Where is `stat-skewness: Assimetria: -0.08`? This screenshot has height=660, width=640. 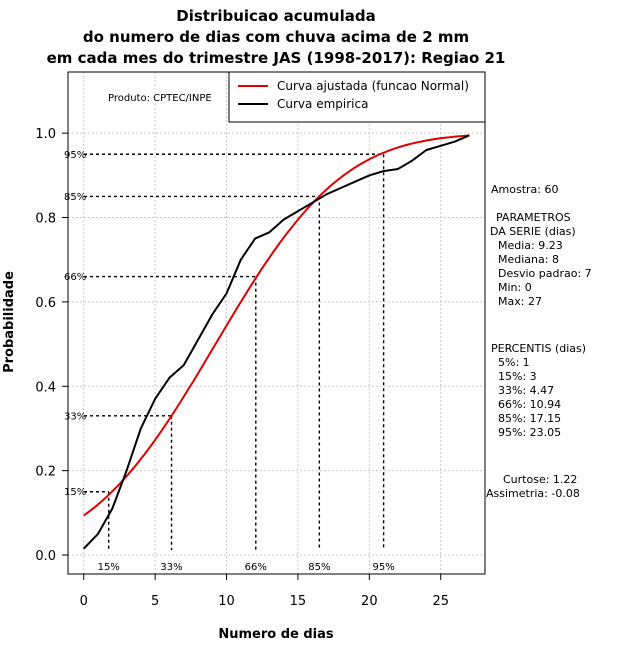
stat-skewness: Assimetria: -0.08 is located at coordinates (533, 493).